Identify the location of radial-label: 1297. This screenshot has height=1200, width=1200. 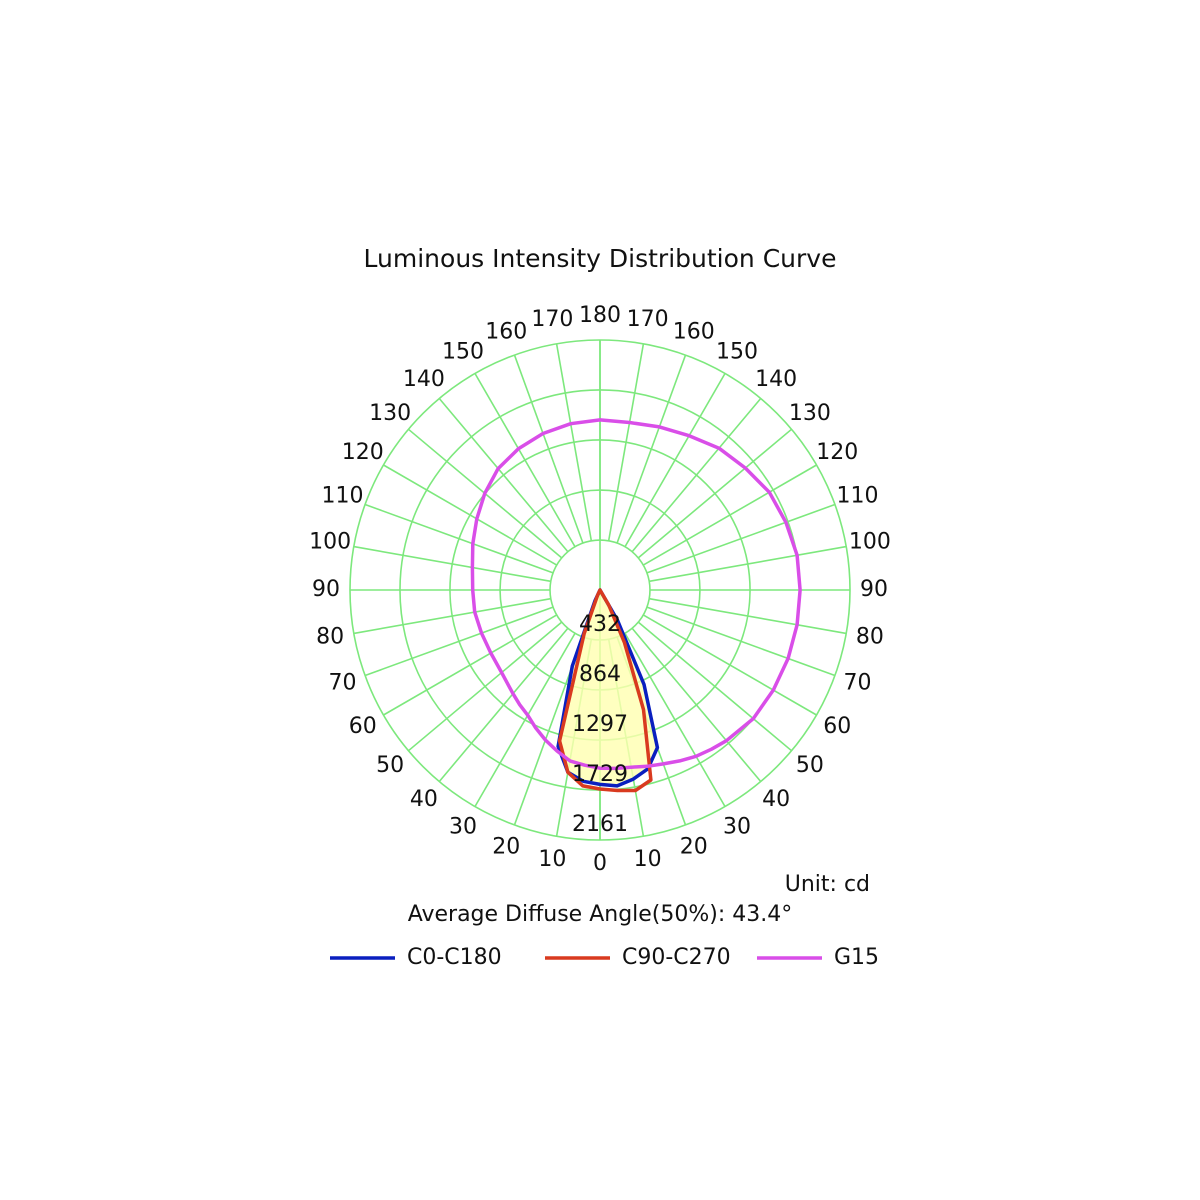
(600, 724).